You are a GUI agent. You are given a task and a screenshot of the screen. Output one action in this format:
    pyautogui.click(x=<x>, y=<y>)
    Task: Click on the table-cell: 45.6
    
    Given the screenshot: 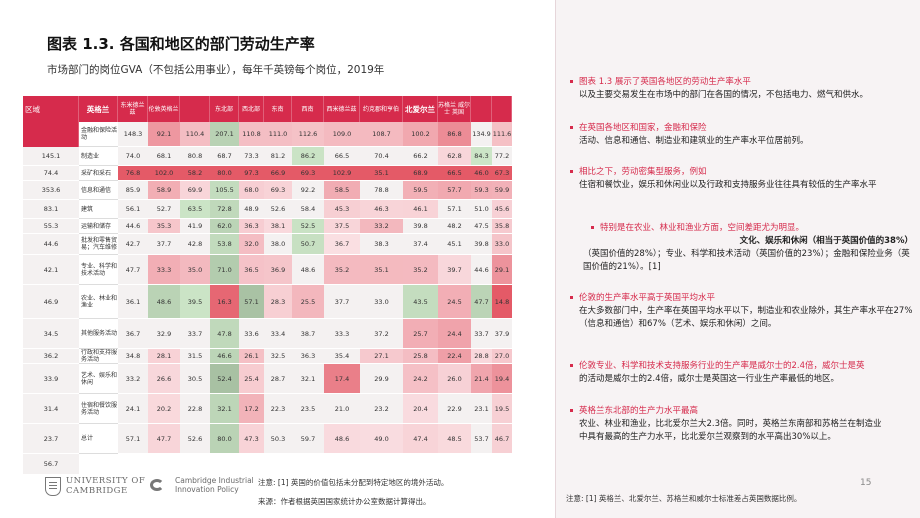 What is the action you would take?
    pyautogui.click(x=502, y=209)
    